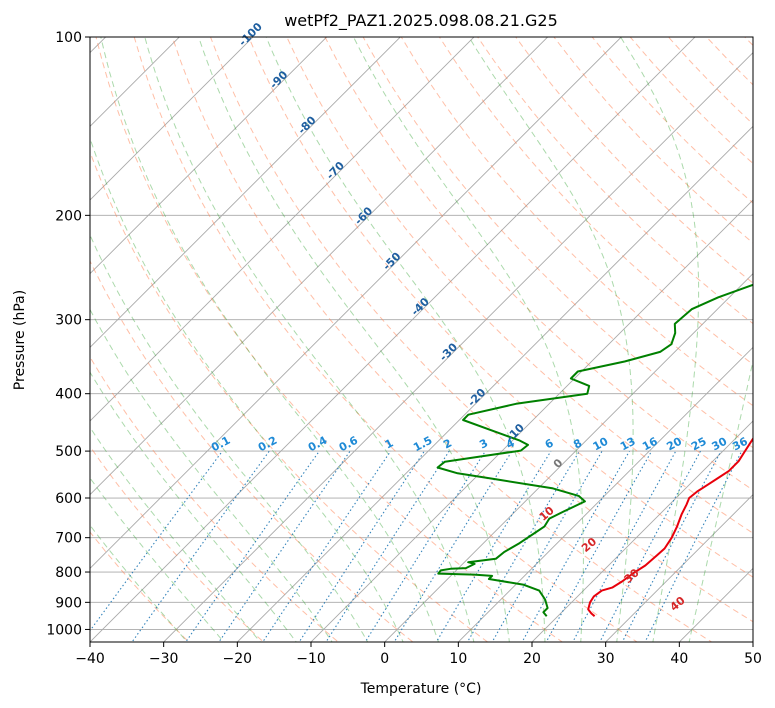 Image resolution: width=775 pixels, height=708 pixels. Describe the element at coordinates (606, 659) in the screenshot. I see `x-tick-label: 30` at that location.